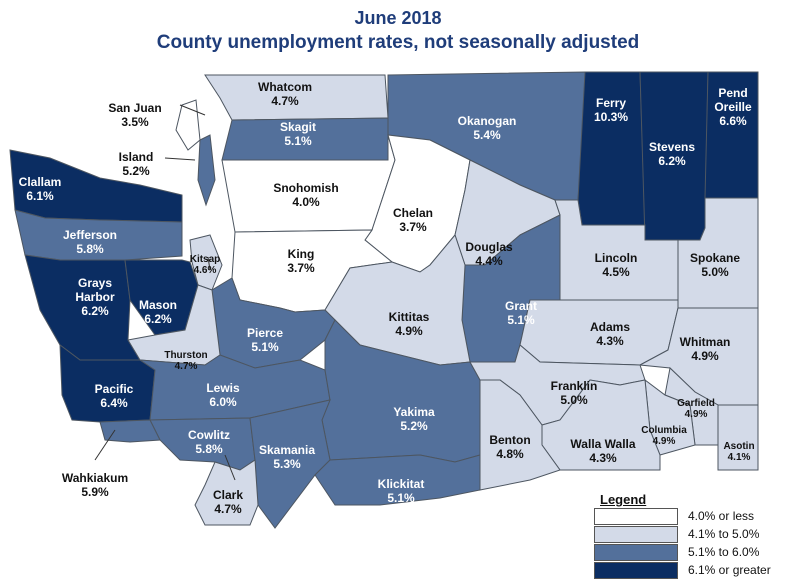 Image resolution: width=796 pixels, height=579 pixels. Describe the element at coordinates (672, 147) in the screenshot. I see `county-name: Stevens` at that location.